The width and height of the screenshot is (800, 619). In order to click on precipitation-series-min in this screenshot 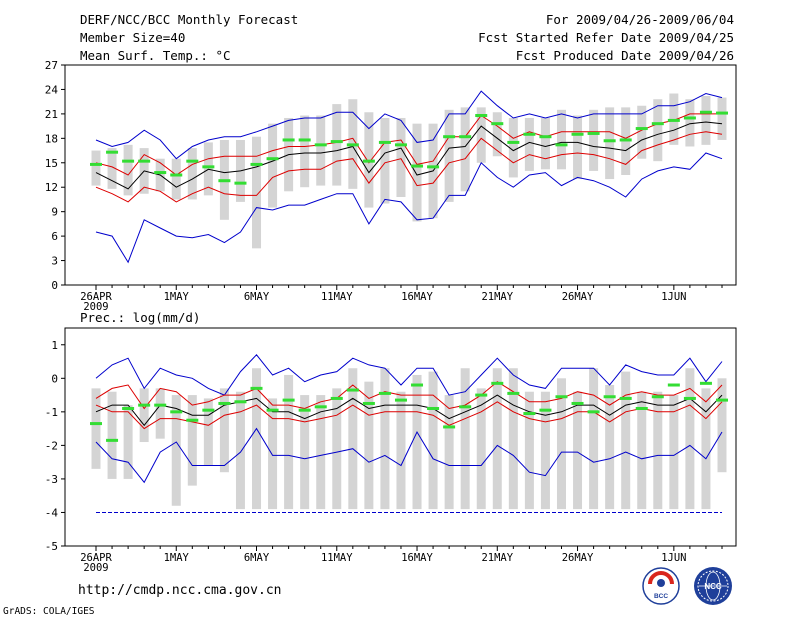, I will do `click(409, 455)`.